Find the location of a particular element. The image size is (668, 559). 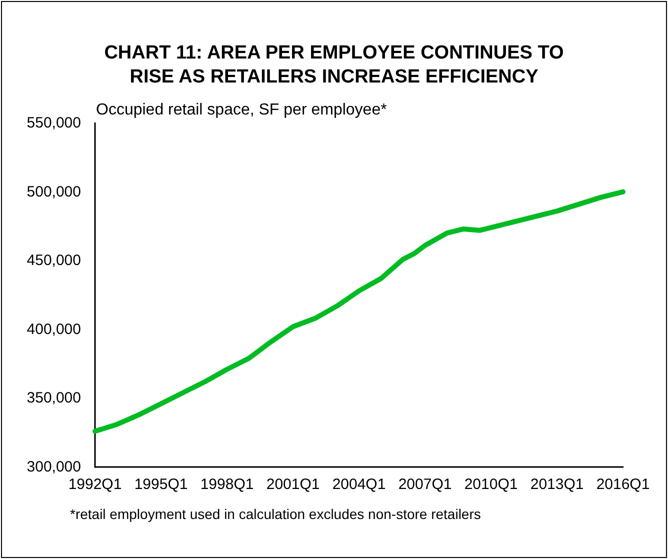

y-tick-label: 400,000 is located at coordinates (53, 329).